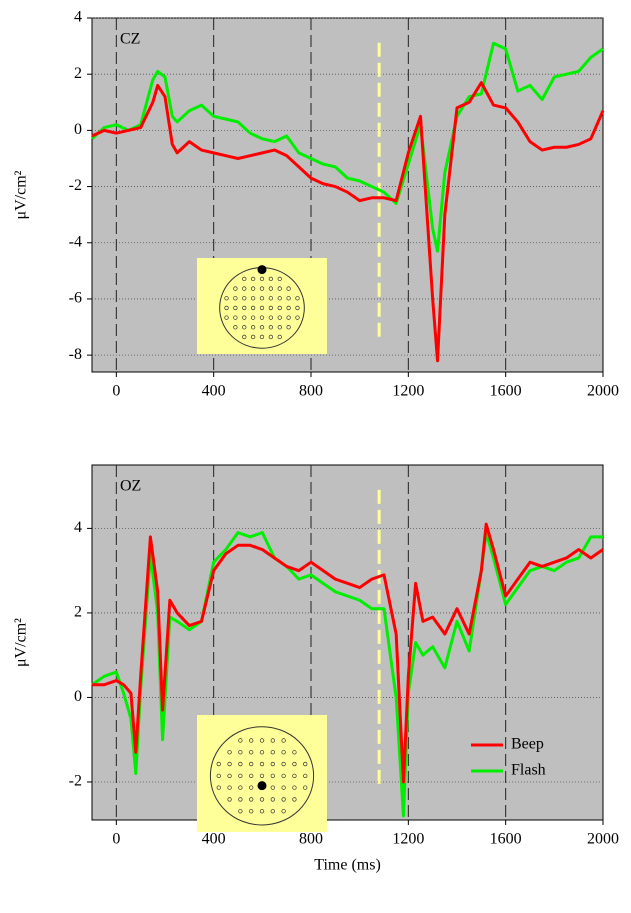  What do you see at coordinates (527, 744) in the screenshot?
I see `legend-label: Beep` at bounding box center [527, 744].